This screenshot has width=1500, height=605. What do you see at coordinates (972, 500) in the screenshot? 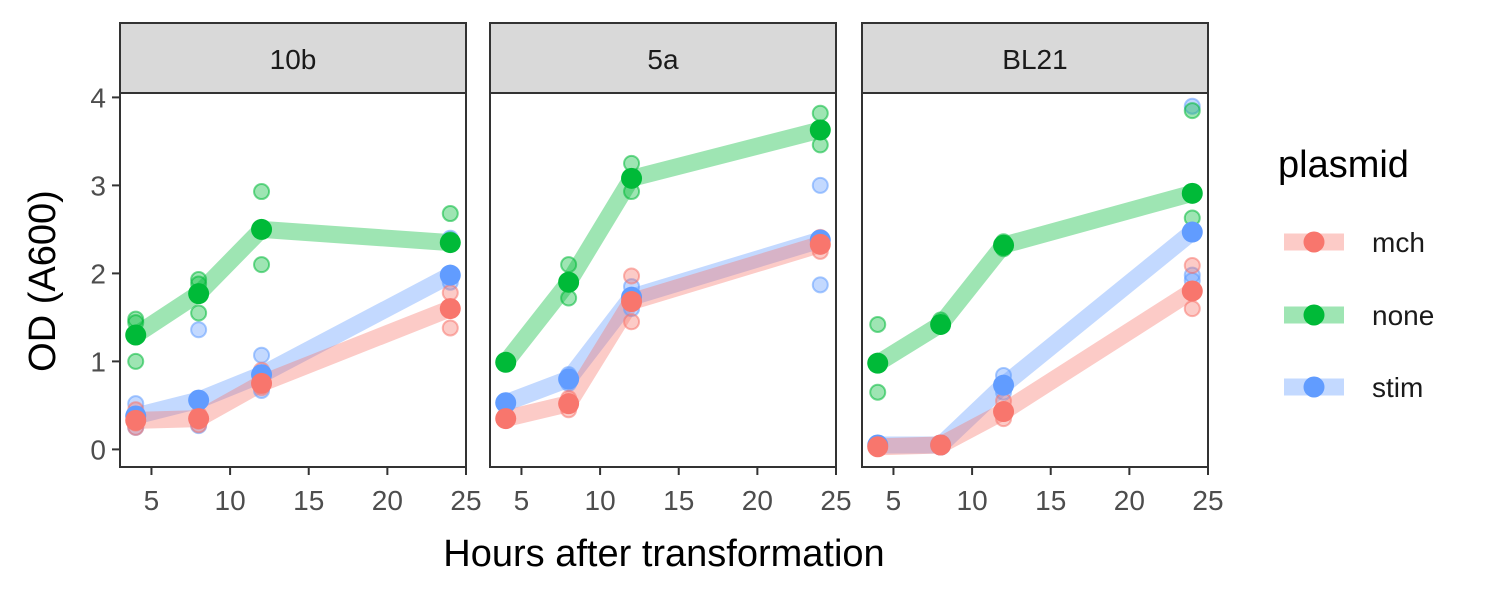
I see `x-tick-label: 10` at bounding box center [972, 500].